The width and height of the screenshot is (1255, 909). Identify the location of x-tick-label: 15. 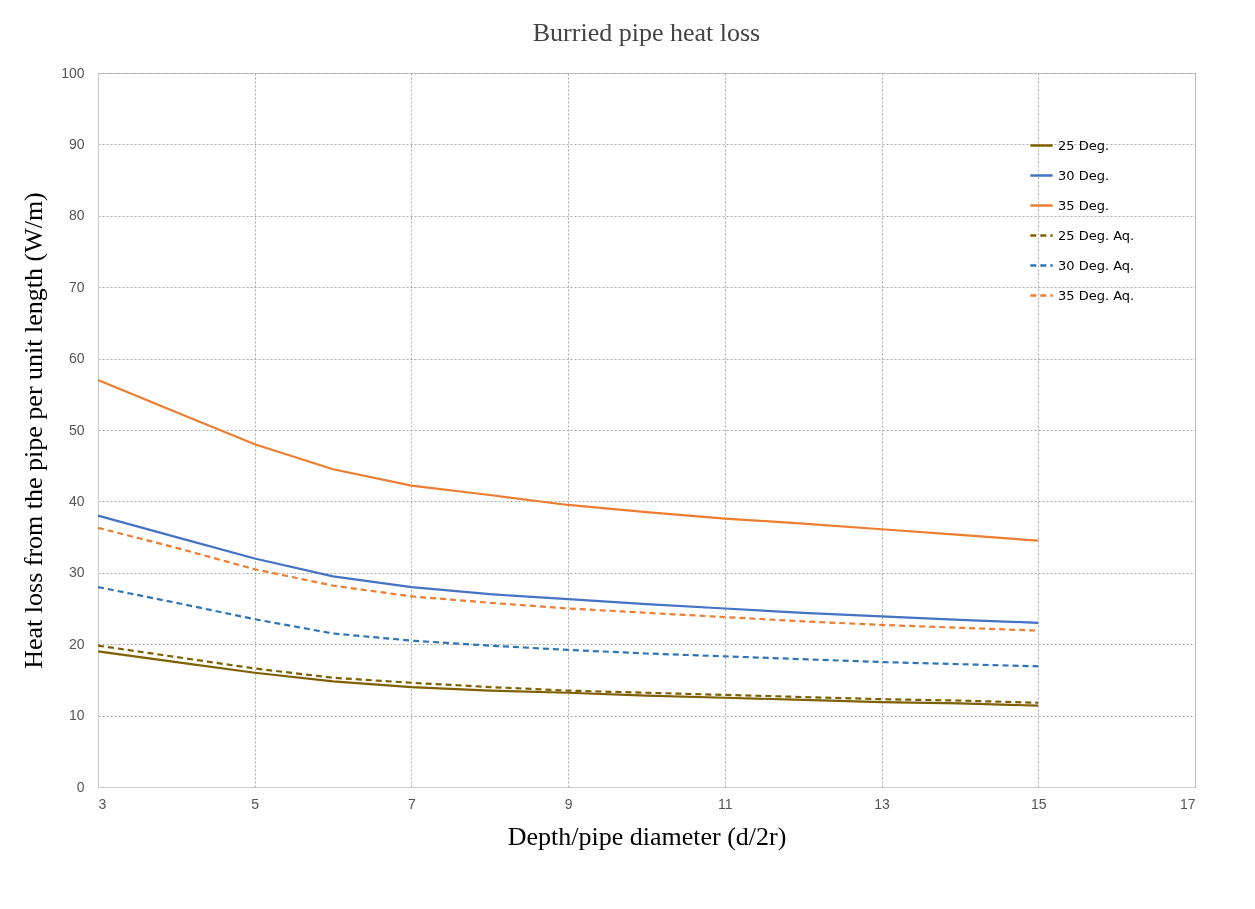
(1039, 803).